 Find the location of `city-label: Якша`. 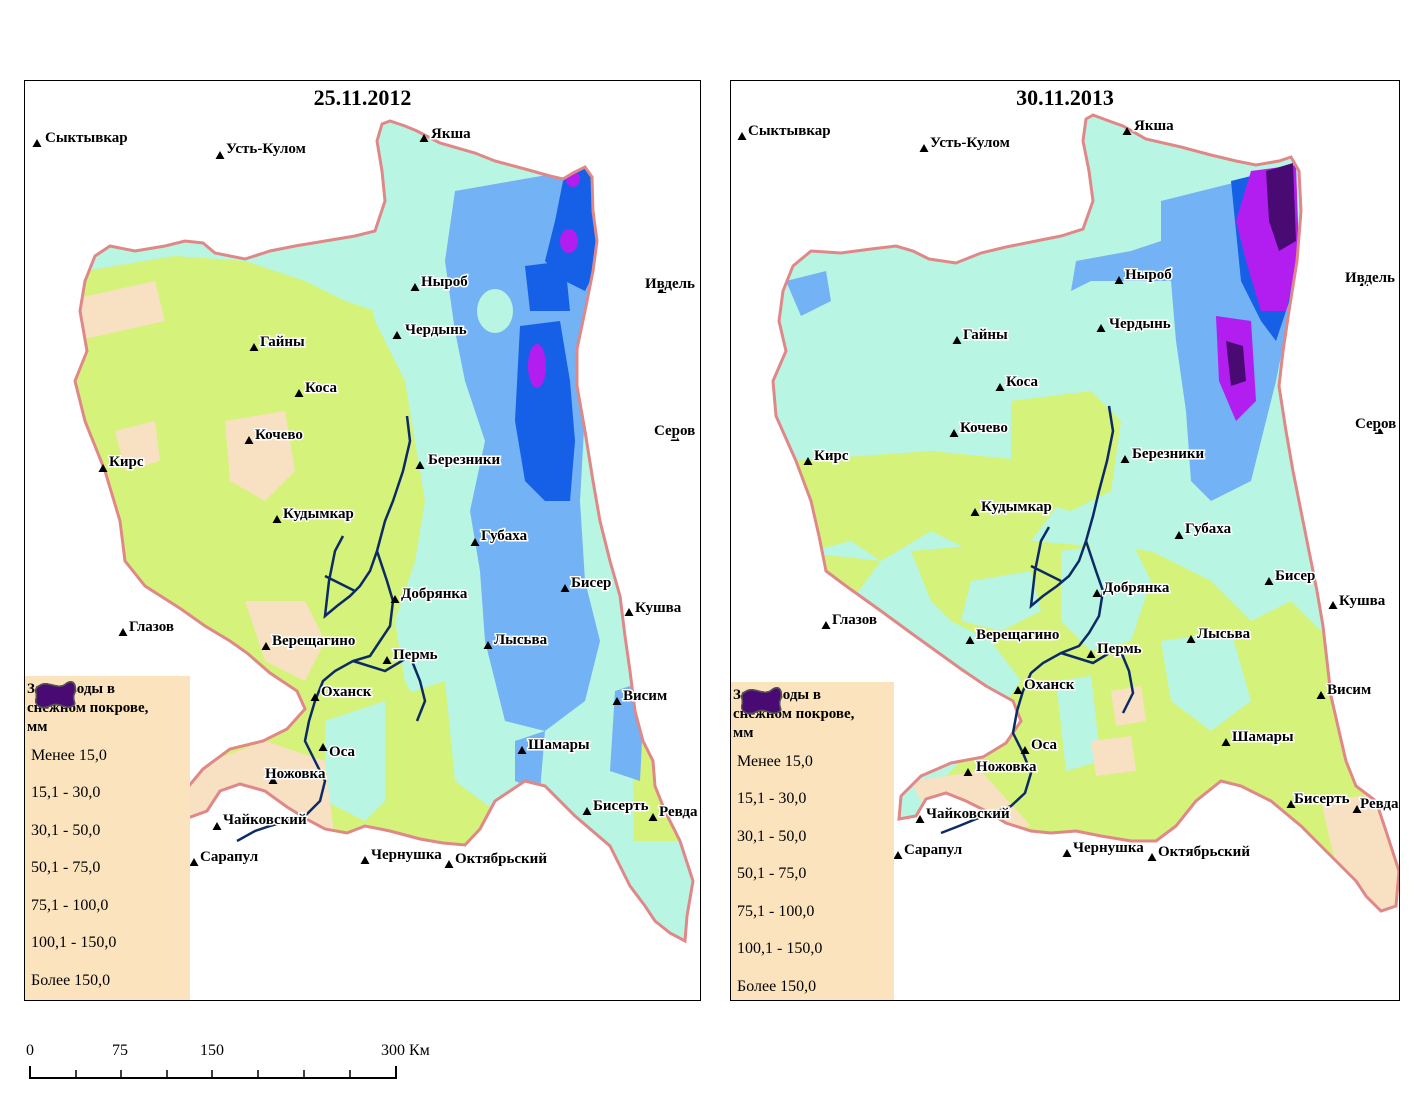

city-label: Якша is located at coordinates (1154, 126).